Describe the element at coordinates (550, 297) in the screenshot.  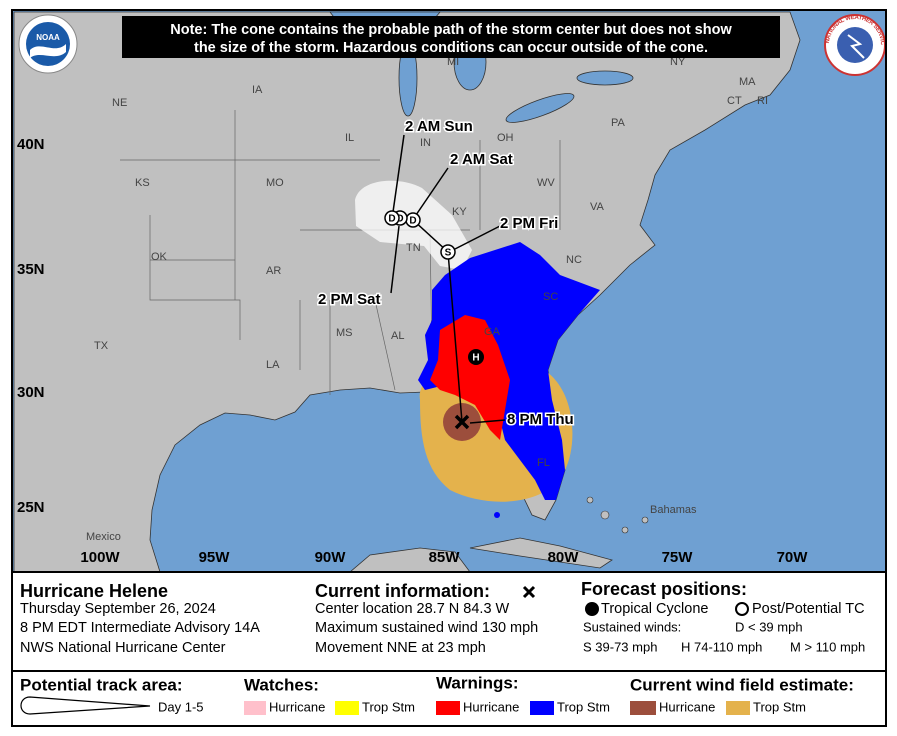
I see `state-label: SC` at that location.